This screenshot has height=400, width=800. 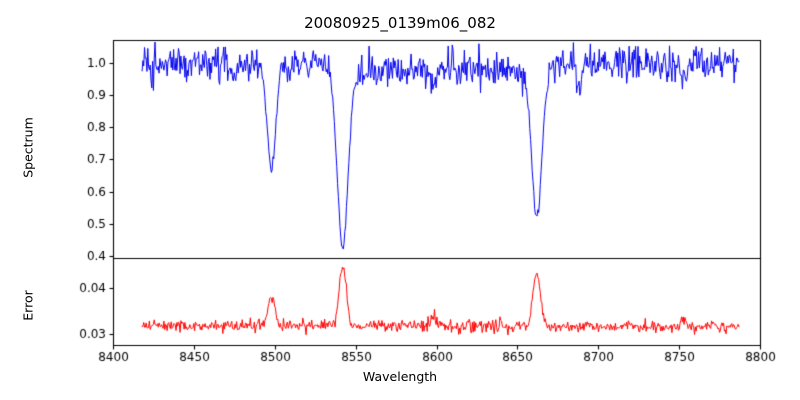 What do you see at coordinates (400, 376) in the screenshot?
I see `x-axis-label: Wavelength` at bounding box center [400, 376].